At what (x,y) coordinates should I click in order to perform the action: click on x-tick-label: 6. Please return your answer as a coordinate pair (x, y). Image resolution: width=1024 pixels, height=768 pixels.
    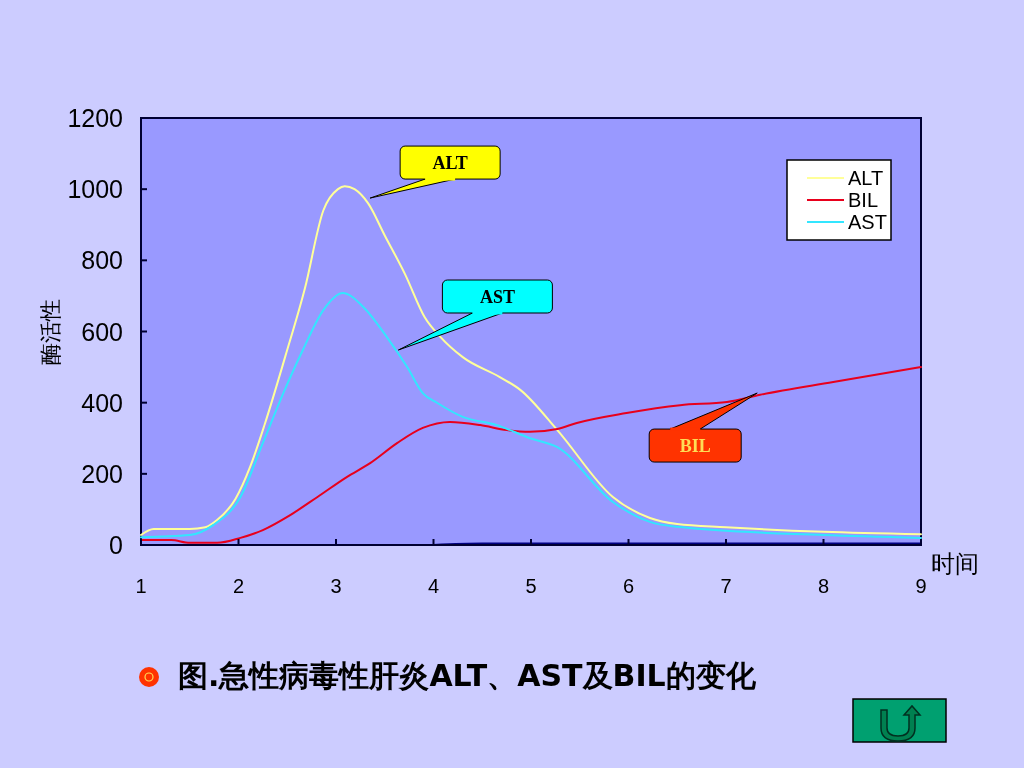
    Looking at the image, I should click on (628, 586).